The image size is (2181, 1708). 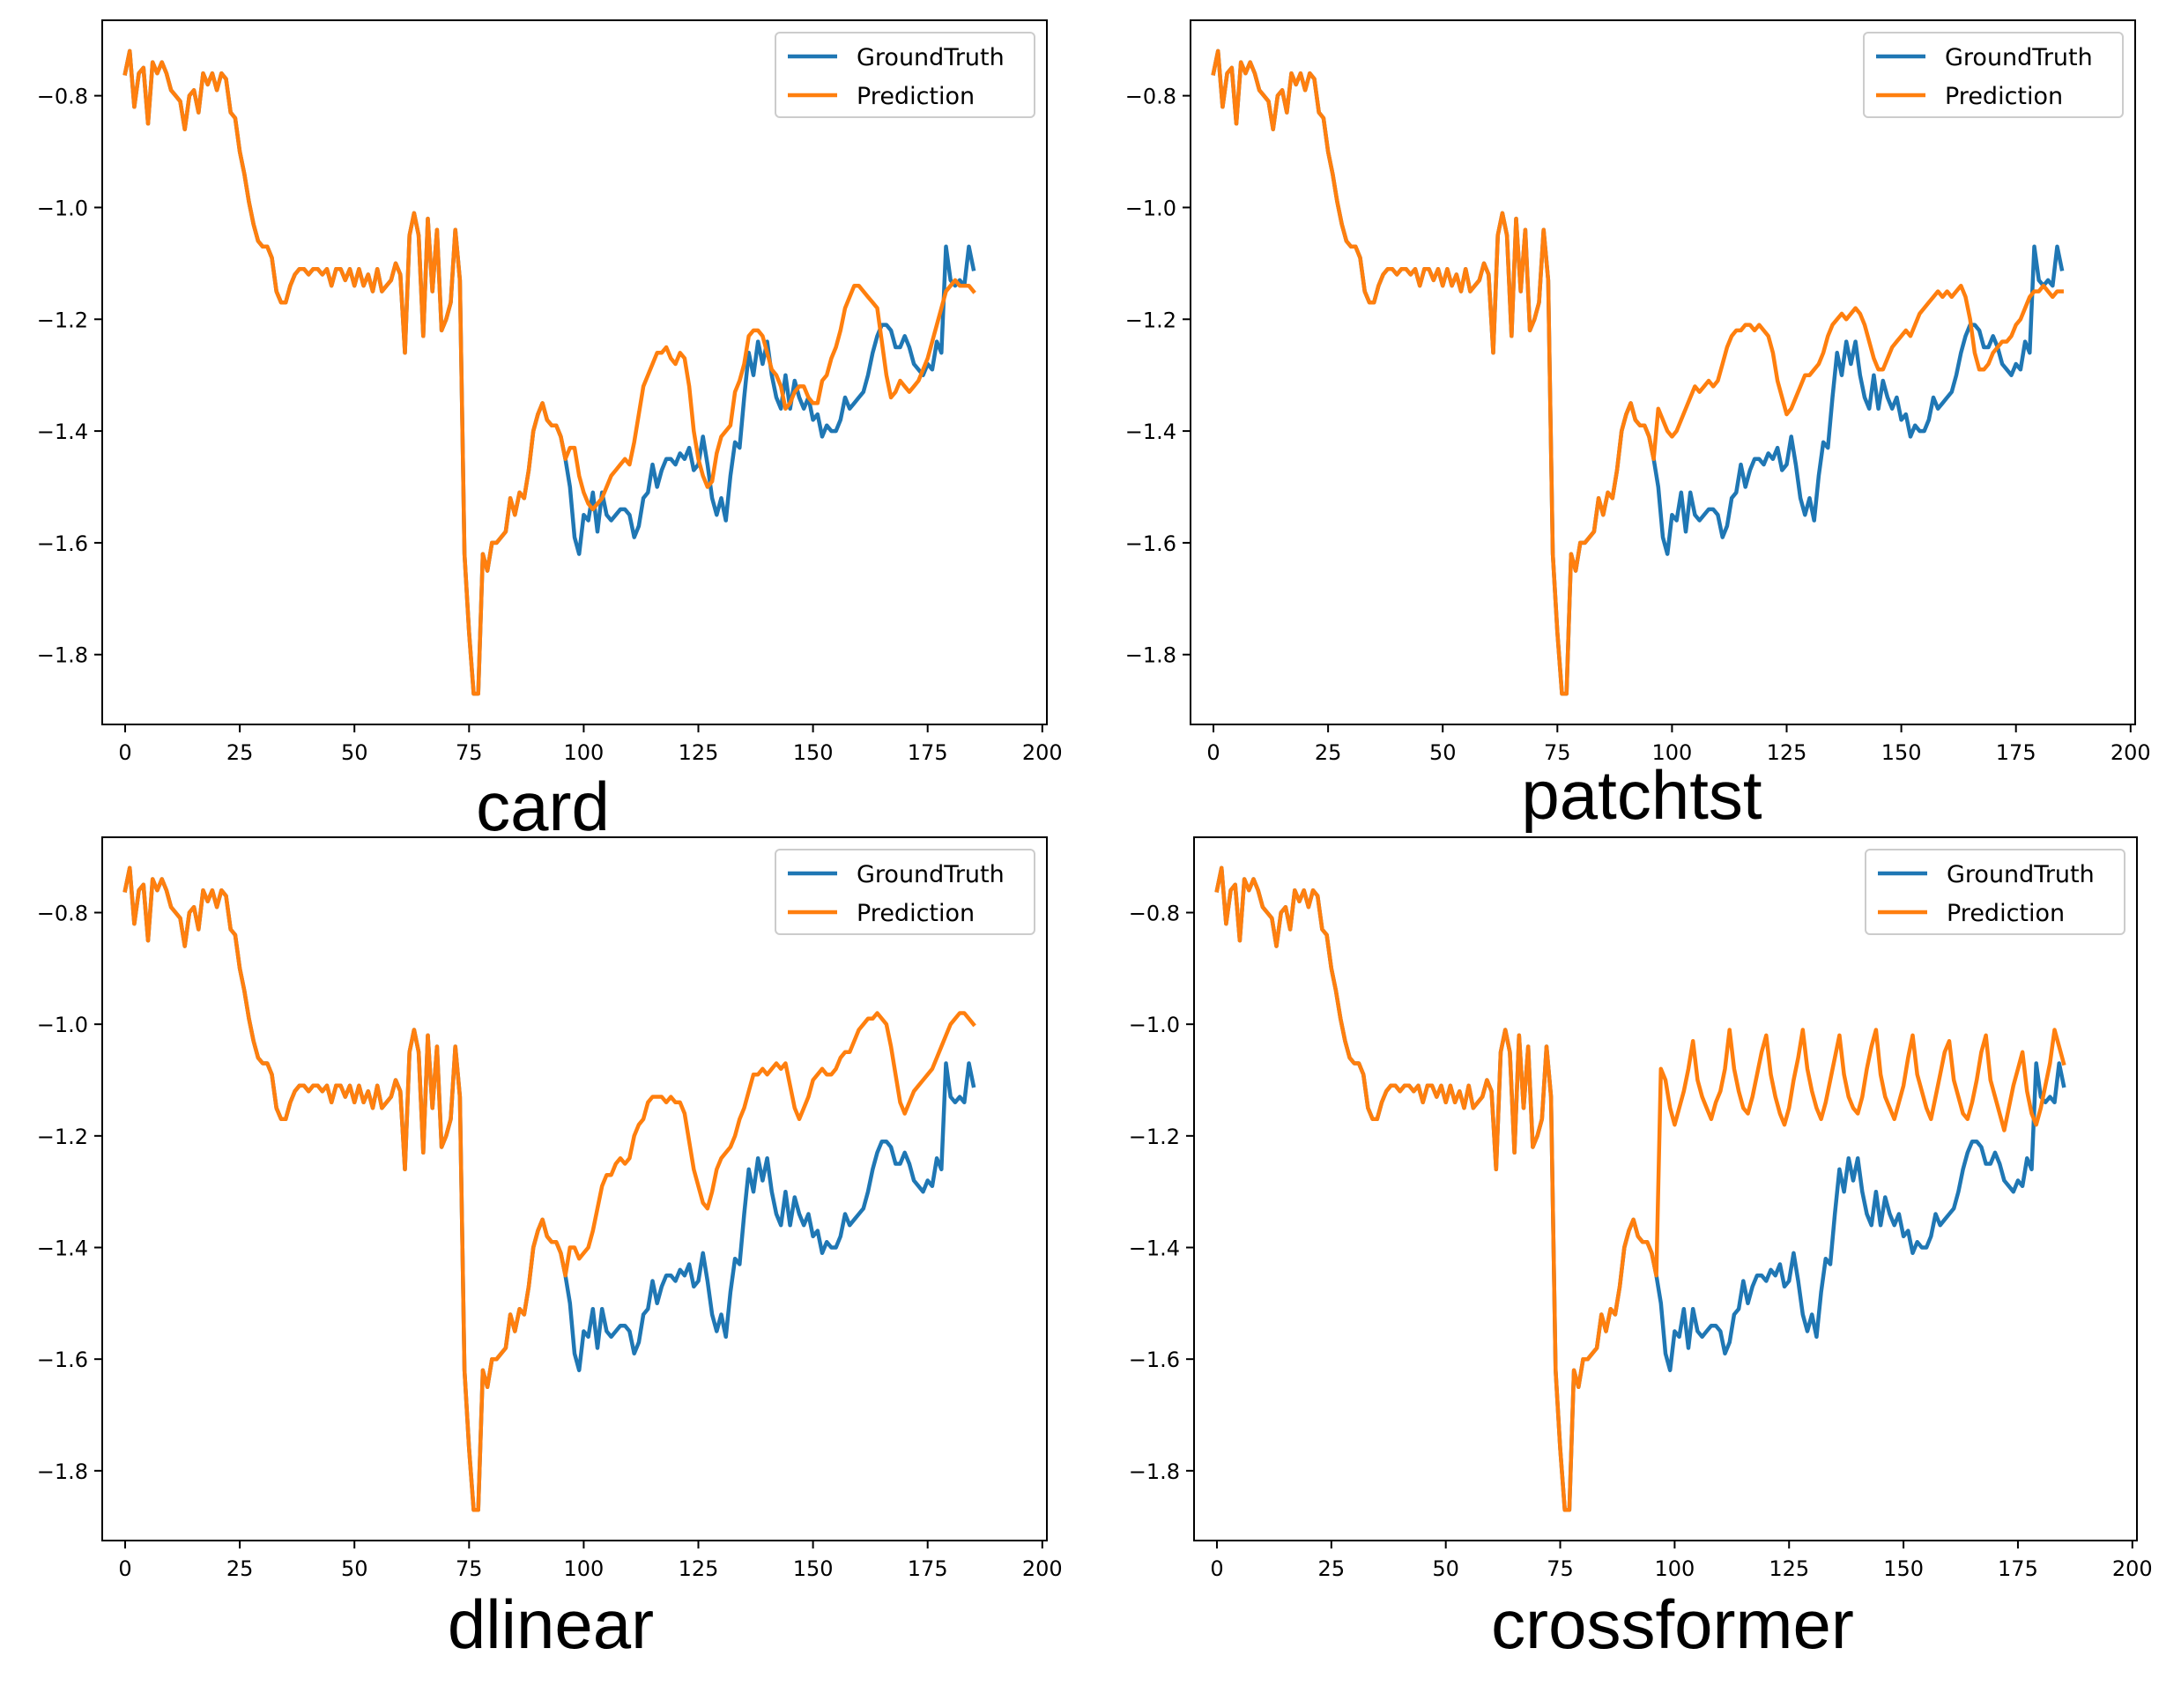 What do you see at coordinates (551, 1624) in the screenshot?
I see `subplot-title: dlinear` at bounding box center [551, 1624].